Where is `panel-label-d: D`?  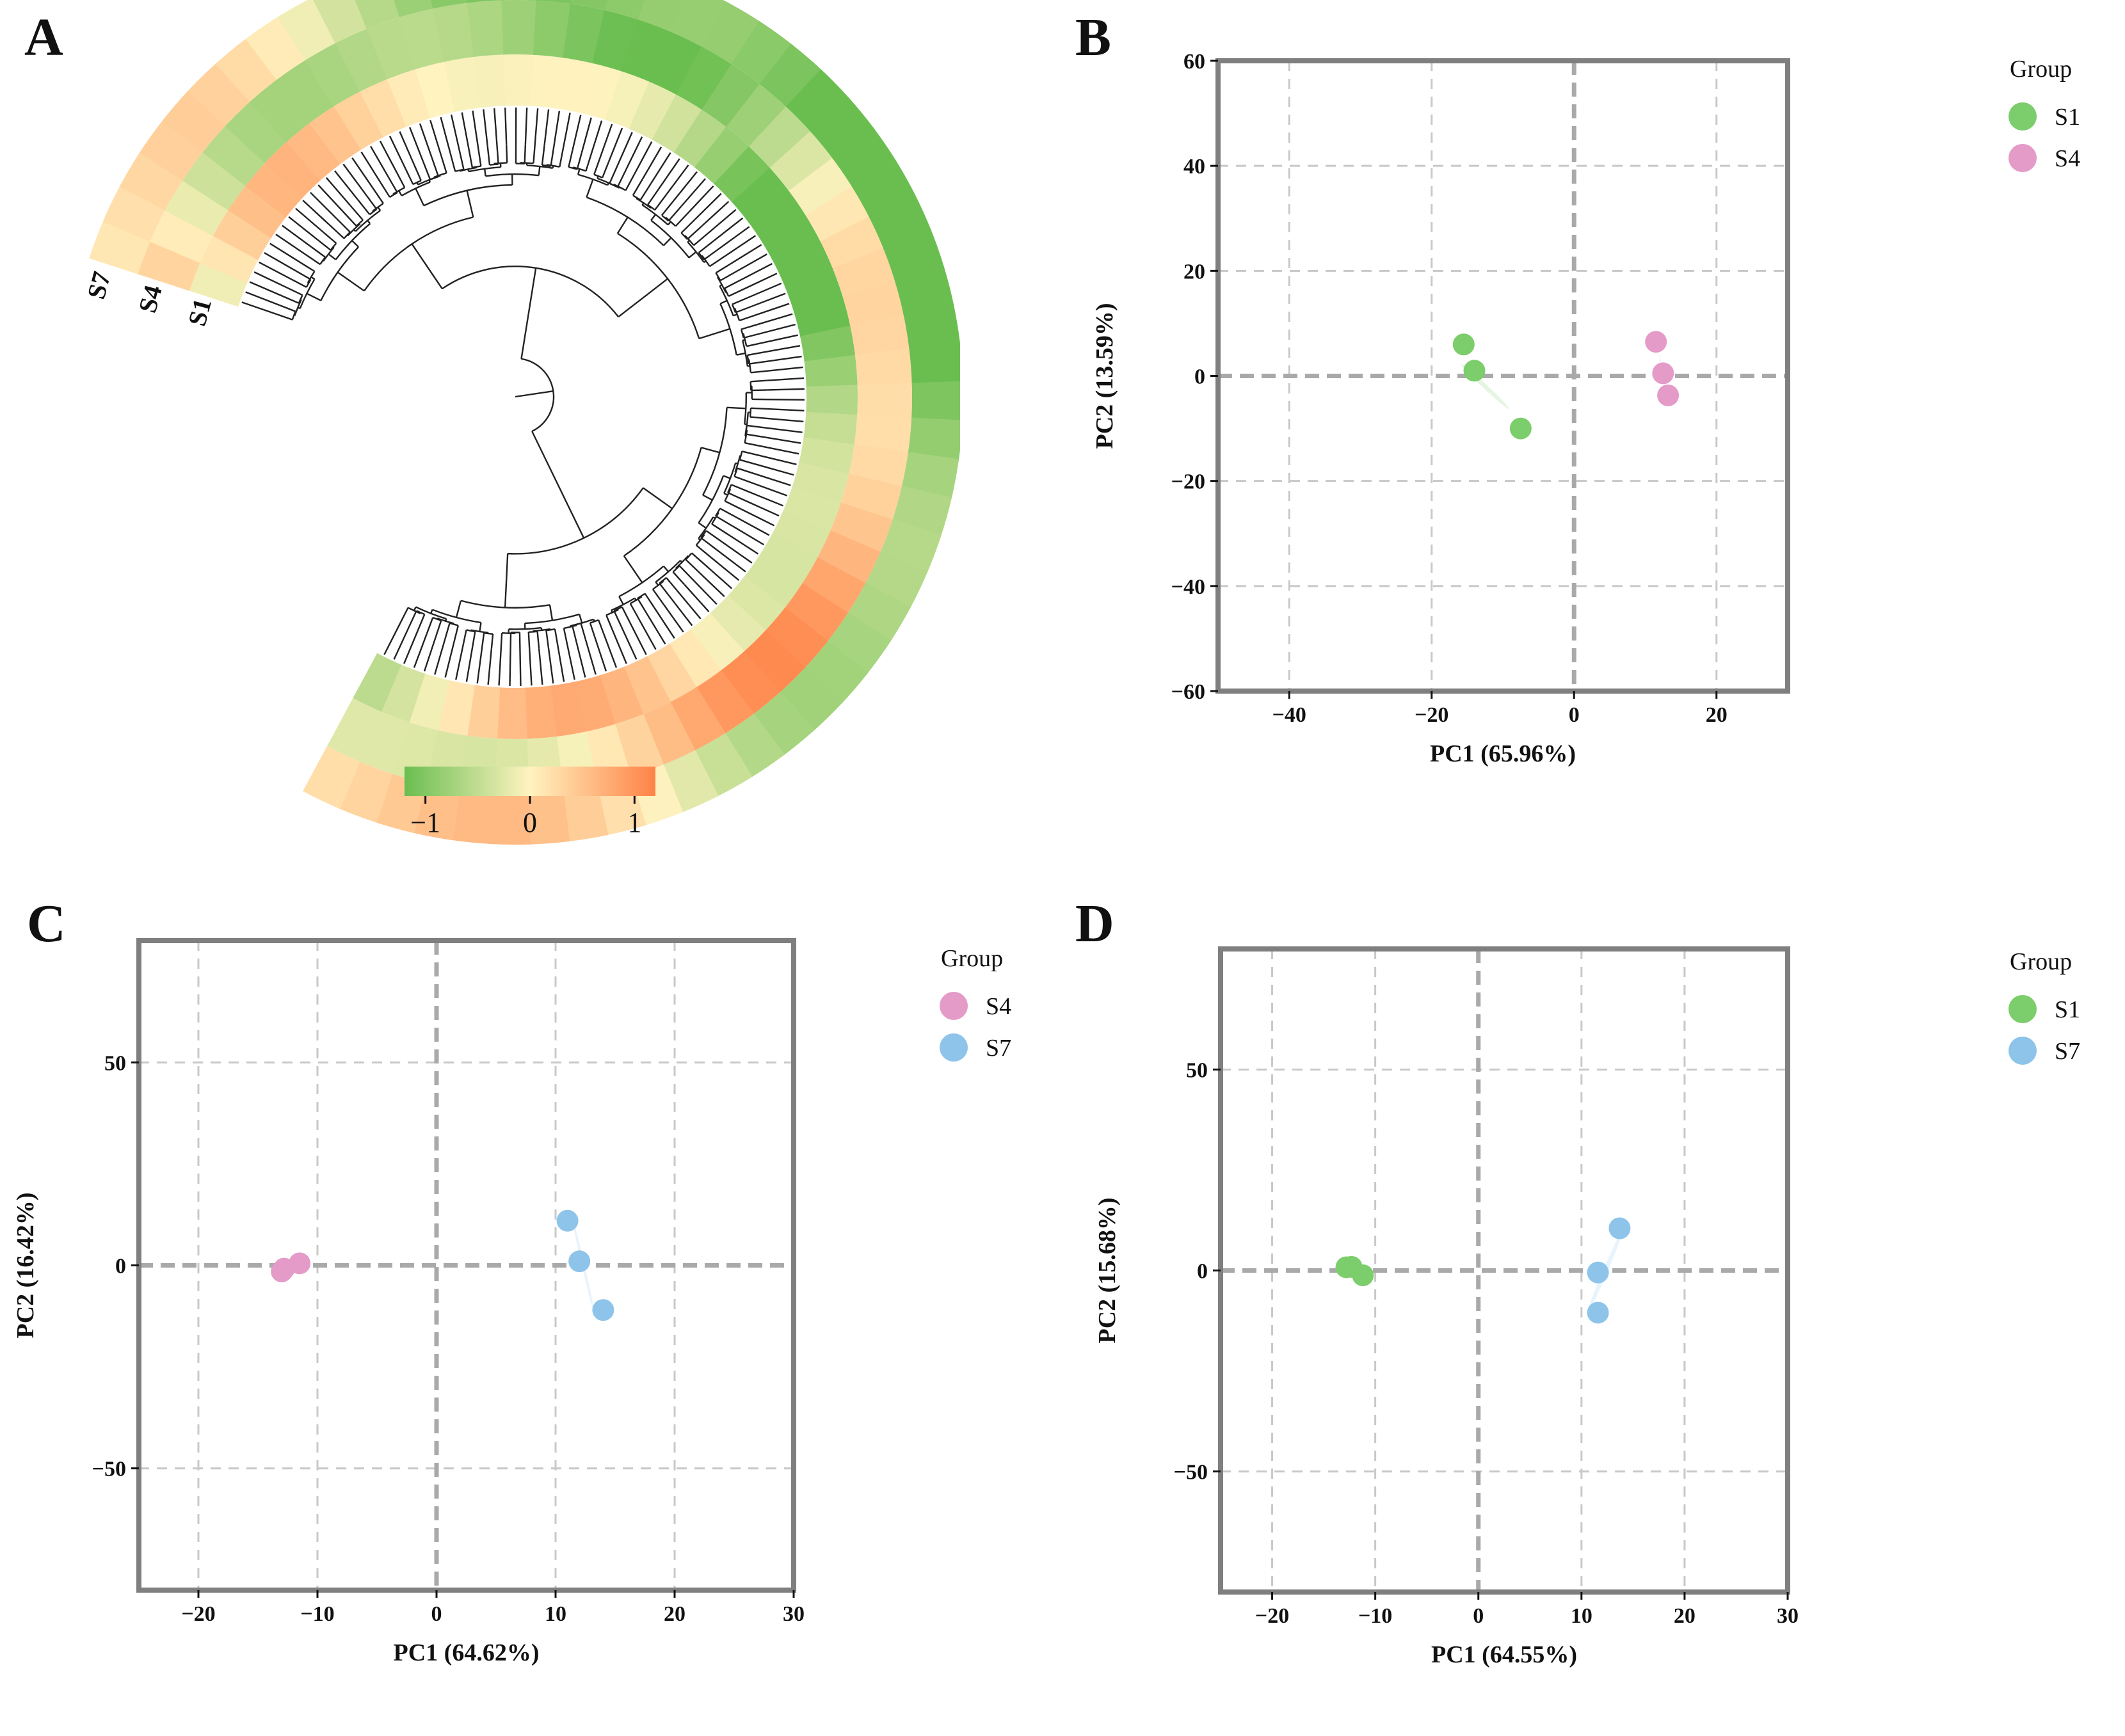 panel-label-d: D is located at coordinates (1094, 923).